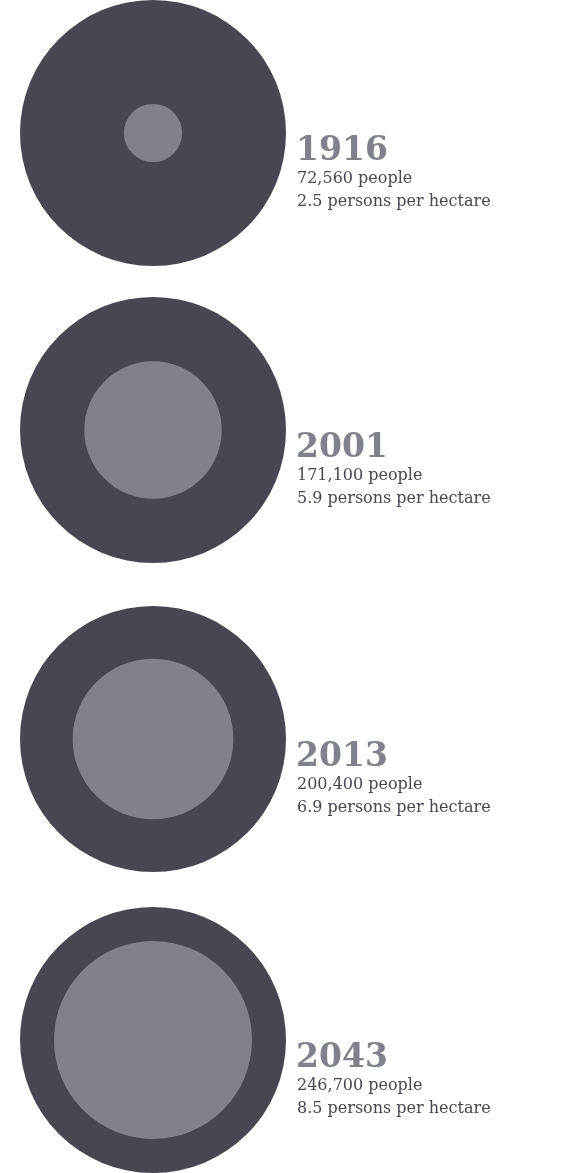 The width and height of the screenshot is (579, 1173). I want to click on data-label: 8.5 persons per hectare, so click(394, 1107).